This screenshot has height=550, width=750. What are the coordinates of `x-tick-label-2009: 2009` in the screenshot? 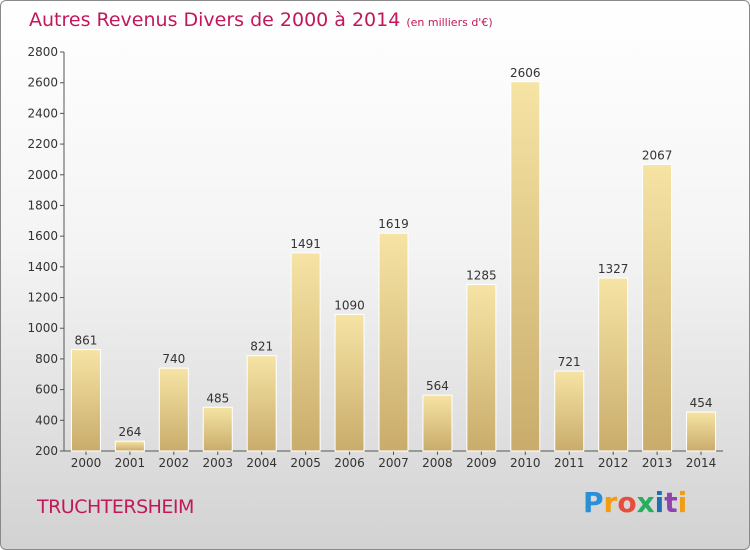 It's located at (481, 463).